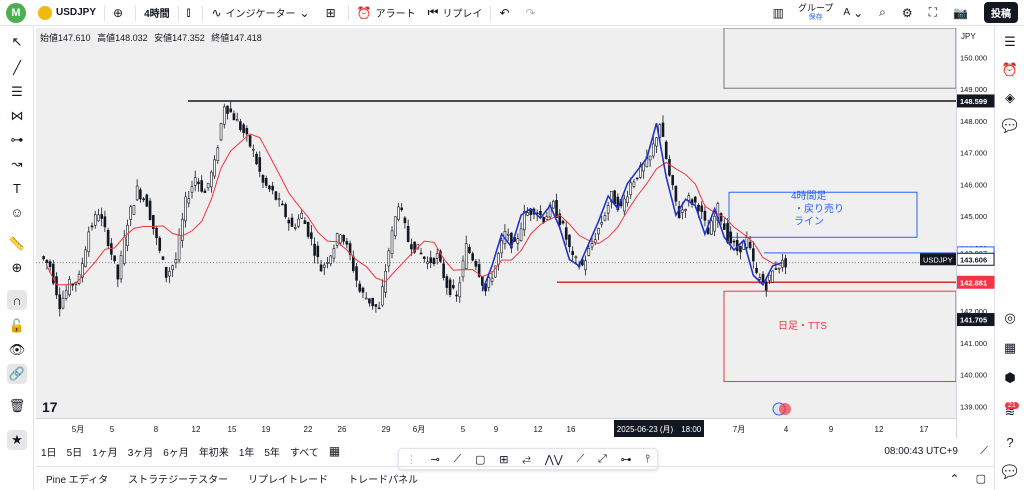  I want to click on maximize-icon: ▢, so click(980, 479).